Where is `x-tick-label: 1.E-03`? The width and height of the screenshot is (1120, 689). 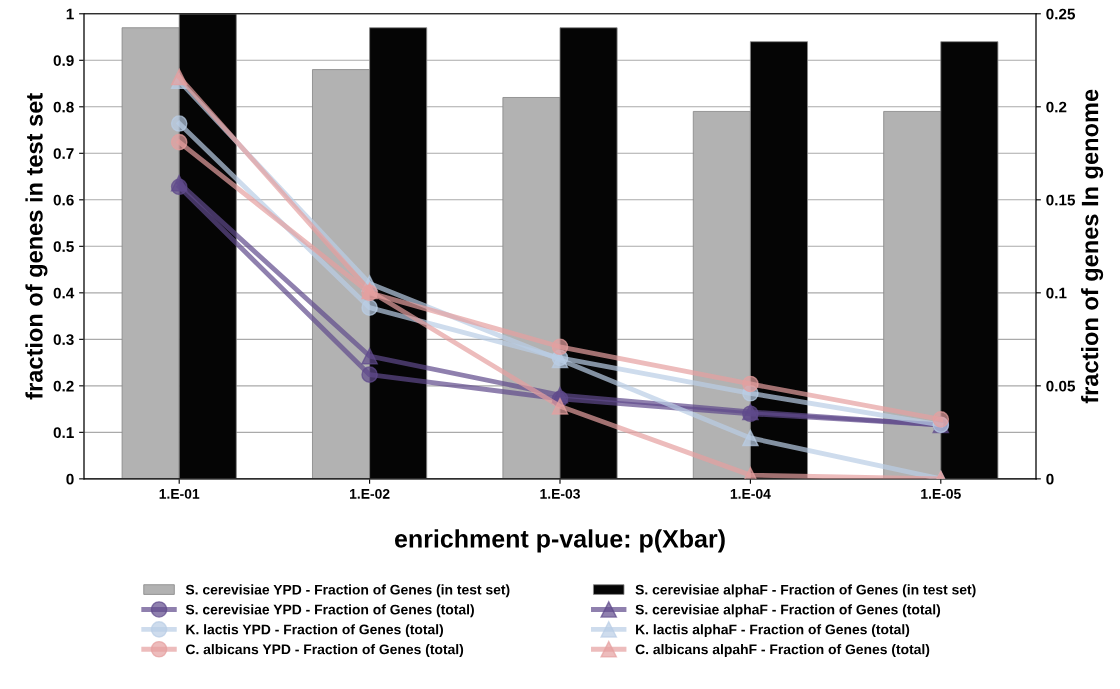
x-tick-label: 1.E-03 is located at coordinates (560, 493).